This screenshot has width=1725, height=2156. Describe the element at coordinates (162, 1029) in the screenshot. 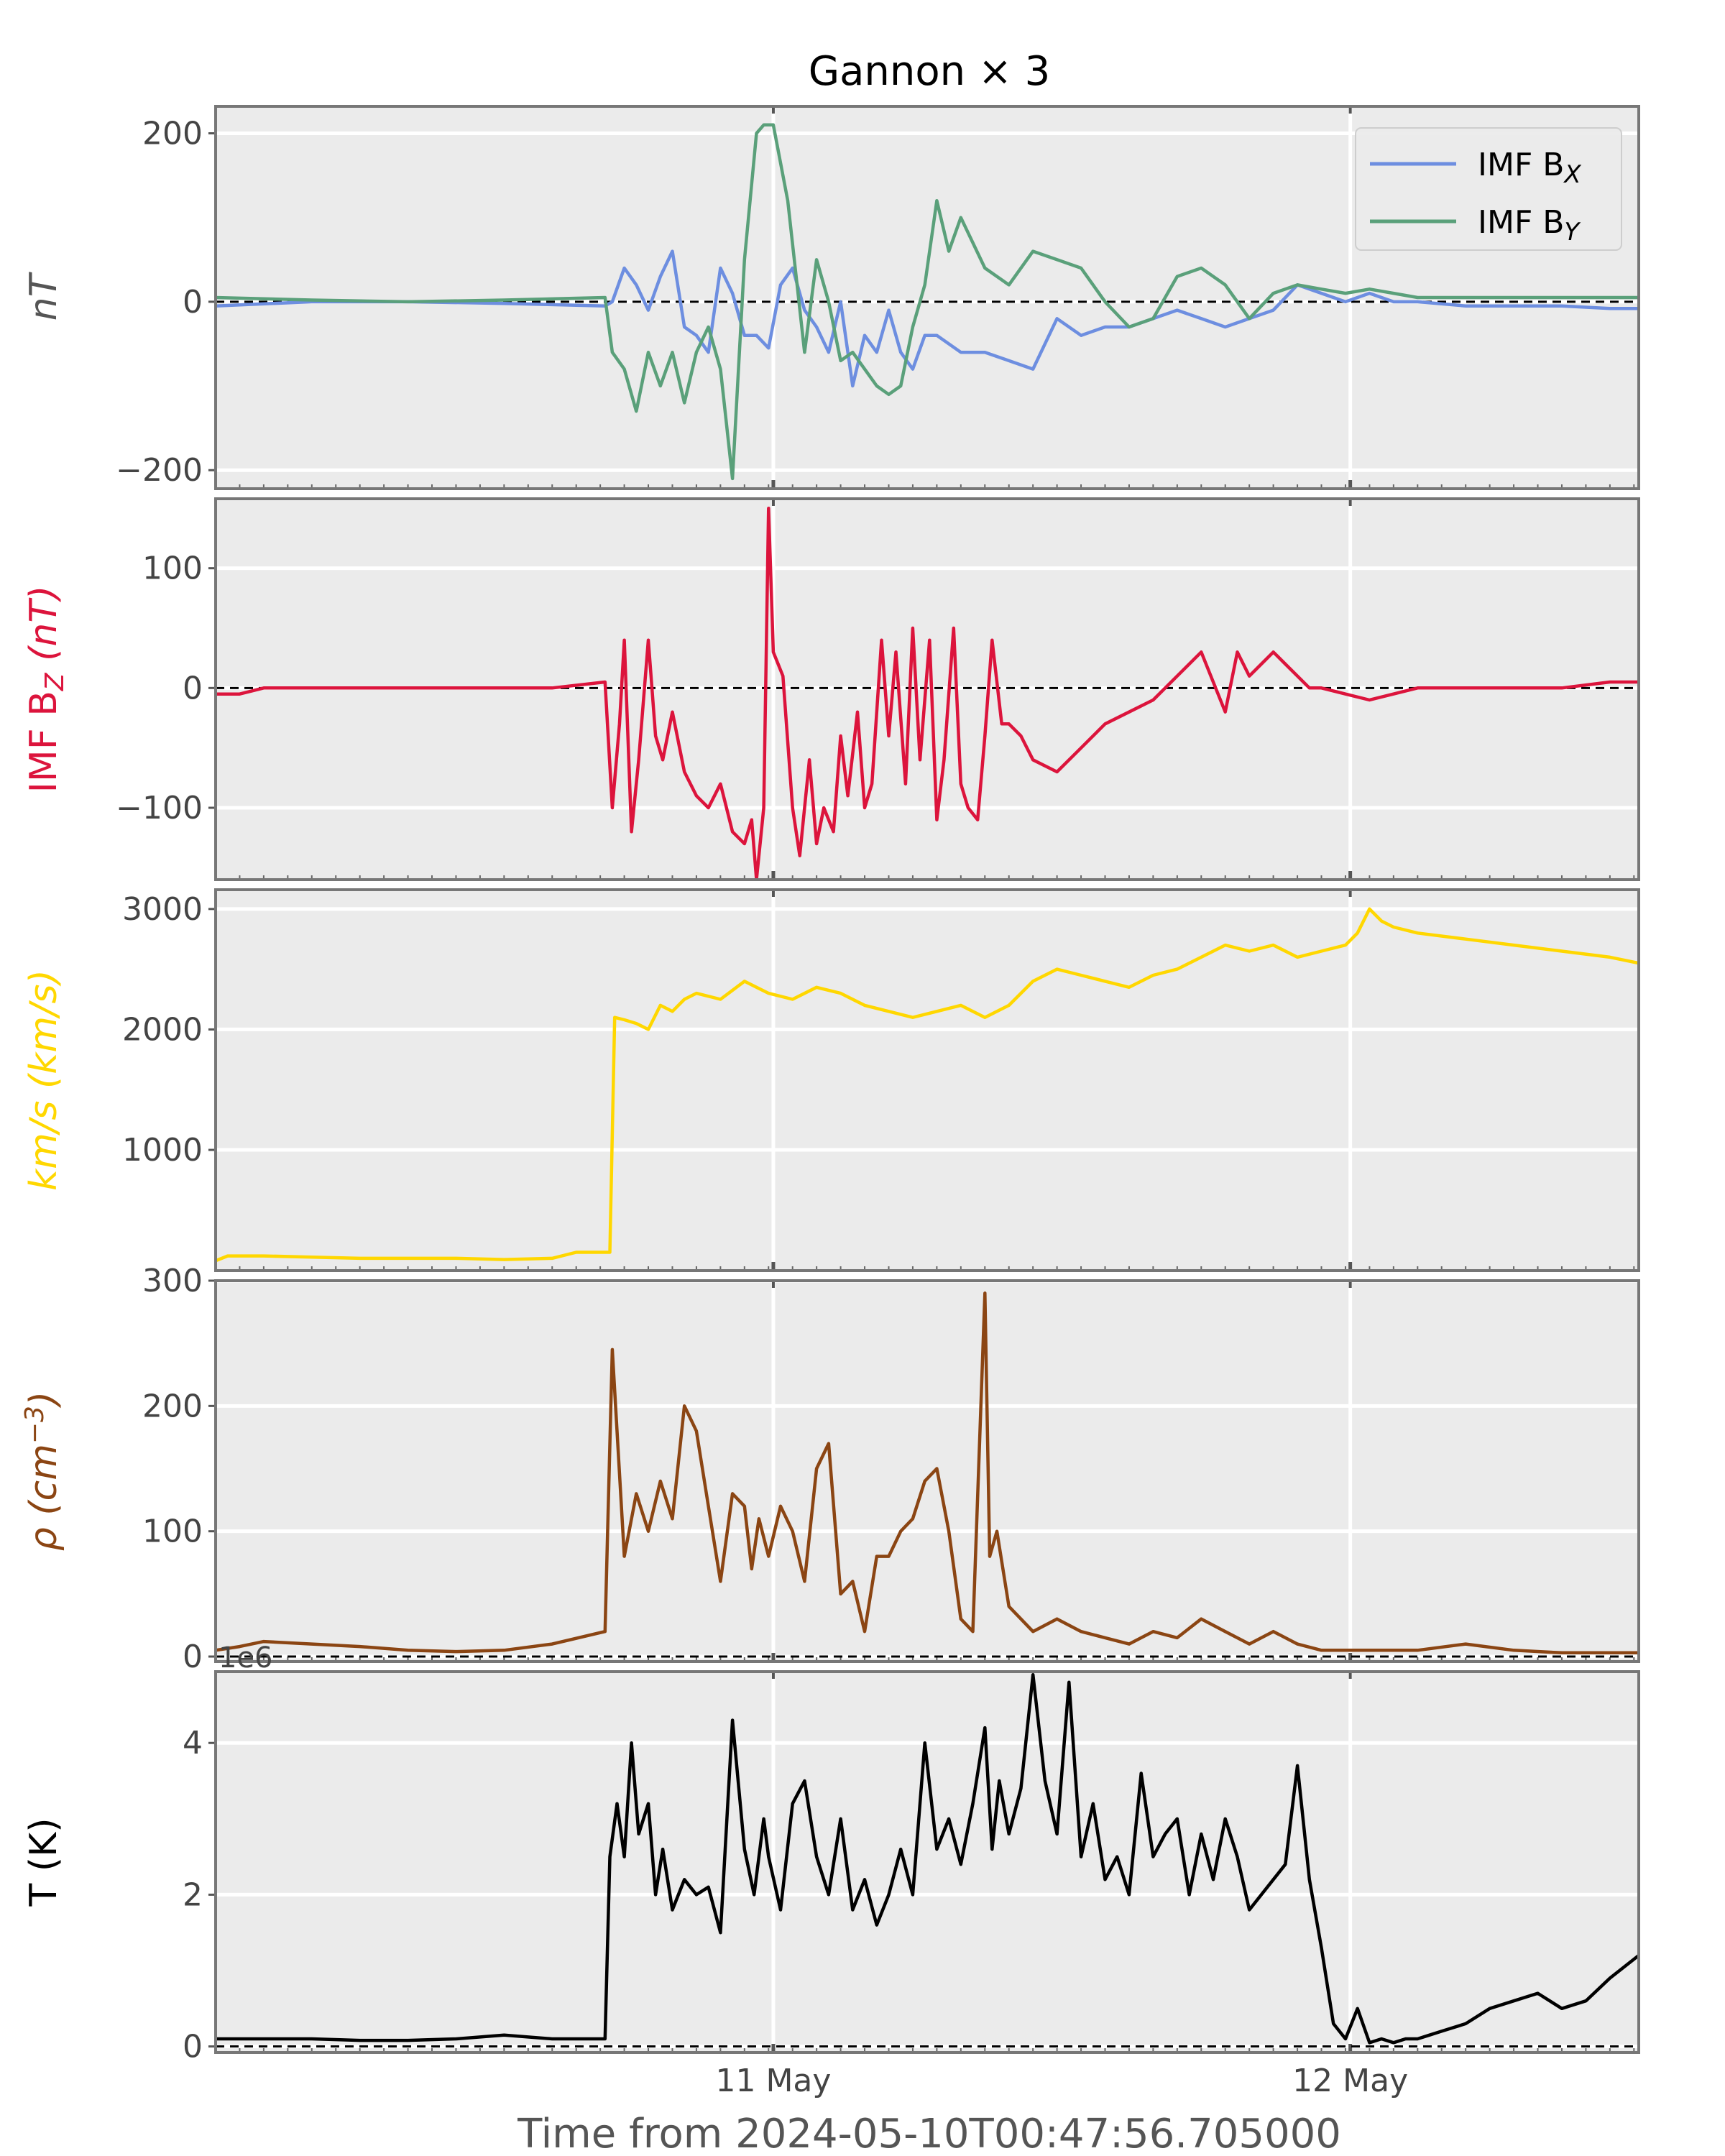

I see `y-tick-label: 2000` at that location.